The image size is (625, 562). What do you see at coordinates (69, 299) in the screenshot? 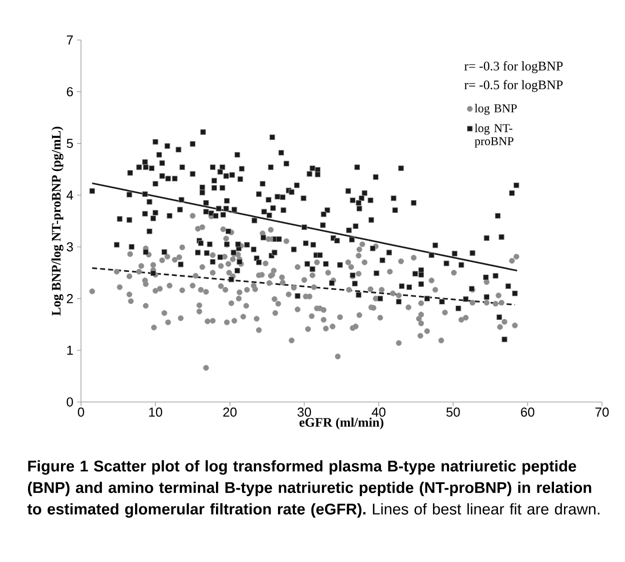
I see `y-tick-label: 2` at bounding box center [69, 299].